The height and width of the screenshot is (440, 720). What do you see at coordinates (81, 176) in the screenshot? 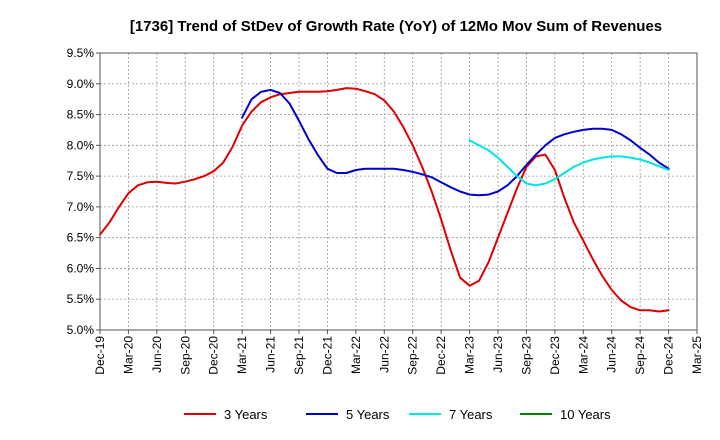
I see `y-tick-label: 7.5%` at bounding box center [81, 176].